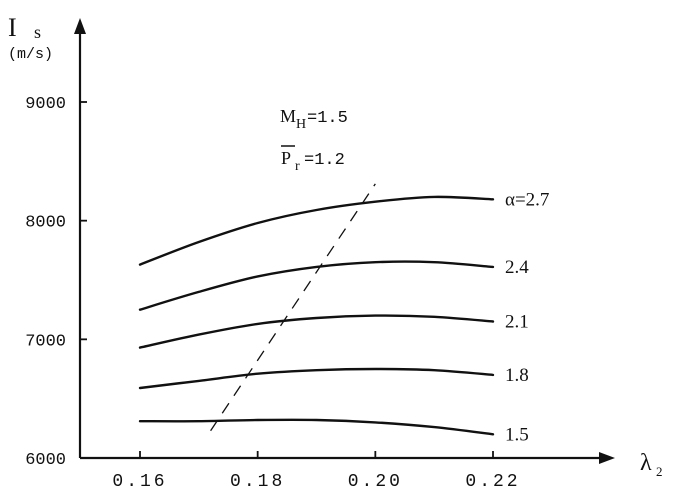  What do you see at coordinates (288, 116) in the screenshot?
I see `mach-symbol: M` at bounding box center [288, 116].